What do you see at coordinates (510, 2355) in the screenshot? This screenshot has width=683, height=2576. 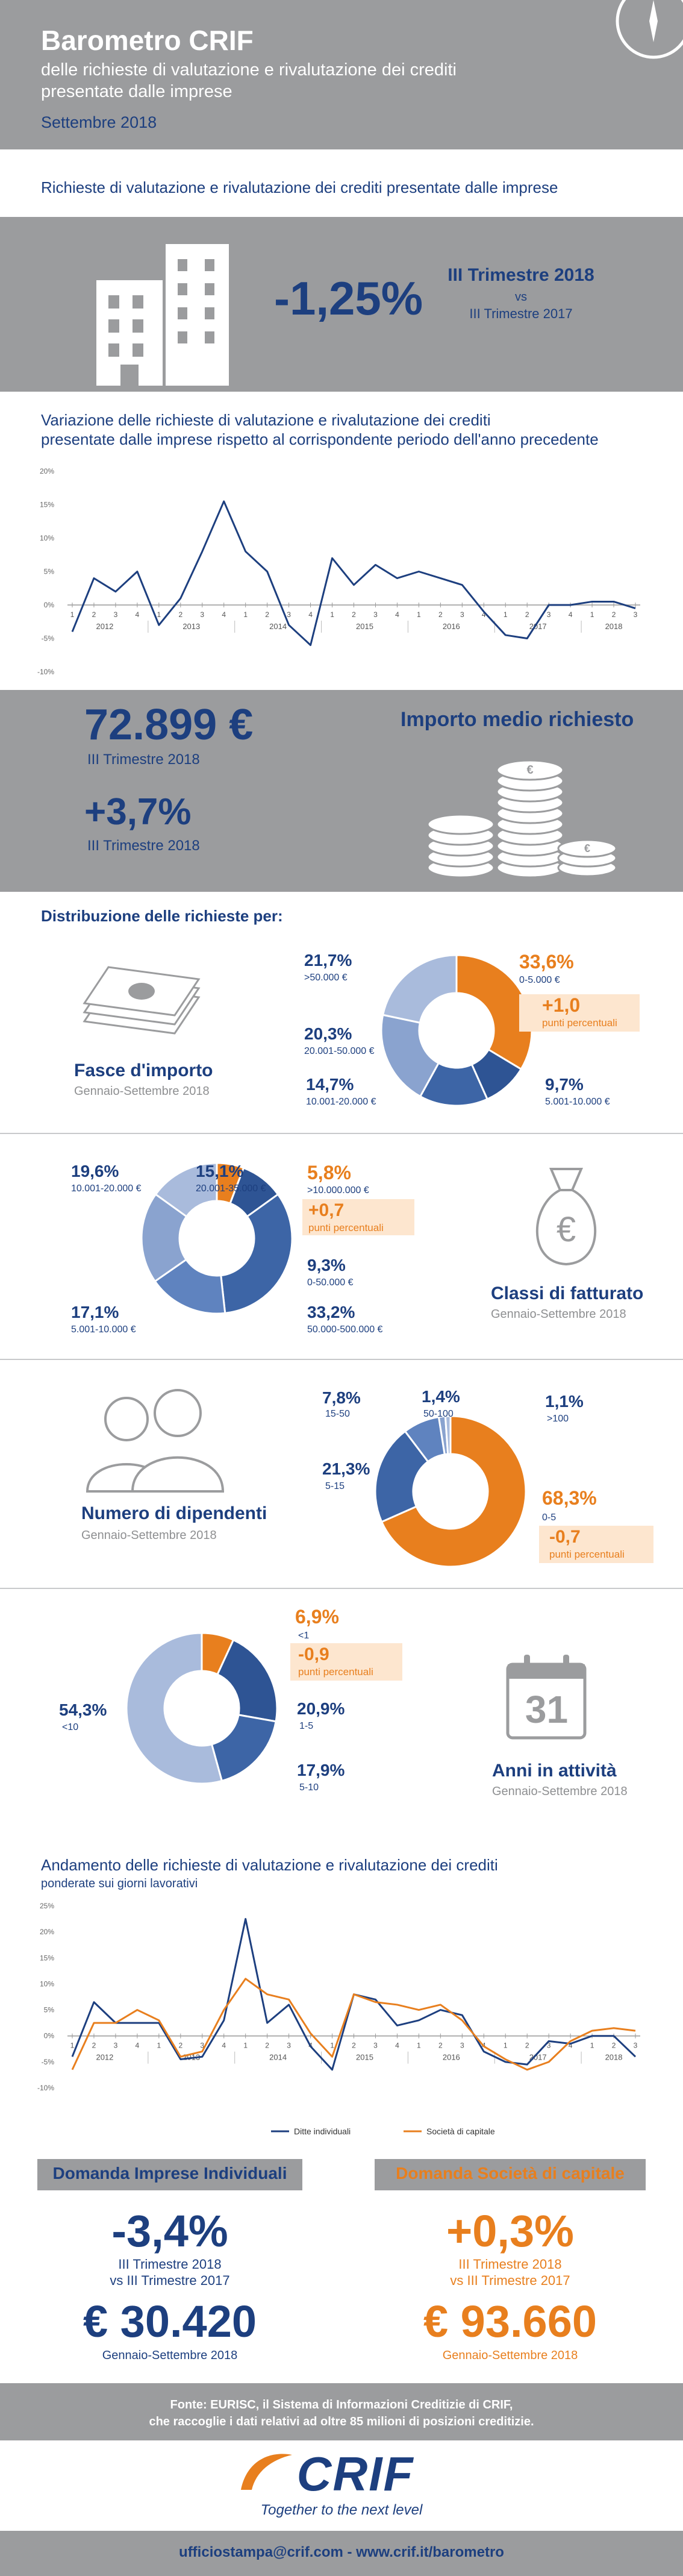 I see `domanda-right-amount-period: Gennaio-Settembre 2018` at bounding box center [510, 2355].